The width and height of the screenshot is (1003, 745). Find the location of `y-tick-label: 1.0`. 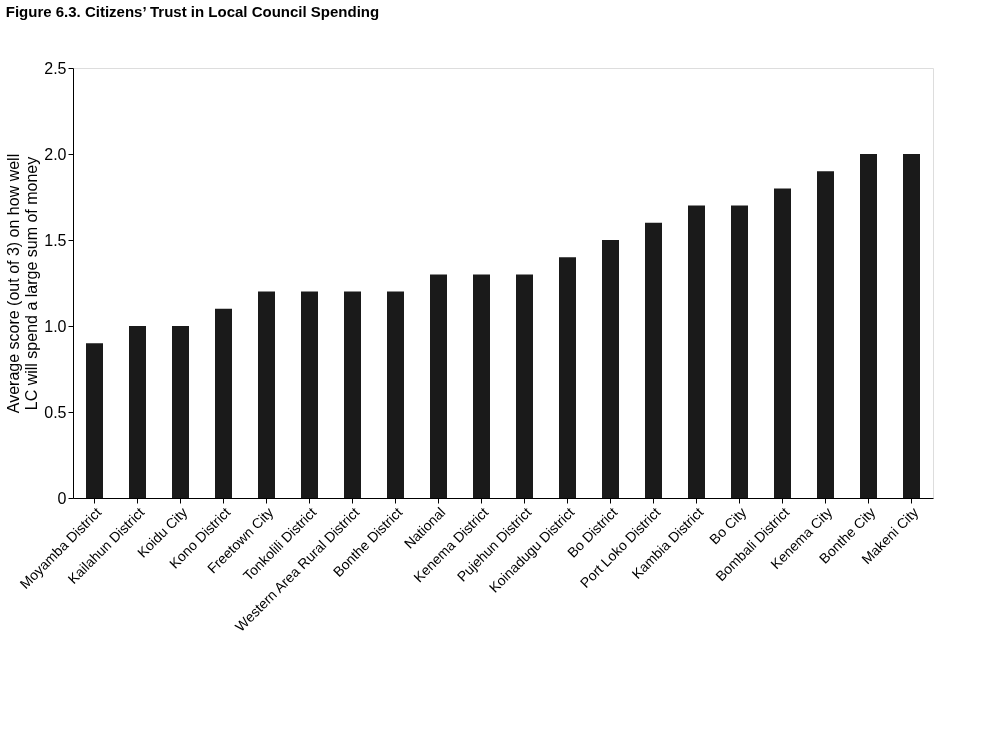

y-tick-label: 1.0 is located at coordinates (55, 326).